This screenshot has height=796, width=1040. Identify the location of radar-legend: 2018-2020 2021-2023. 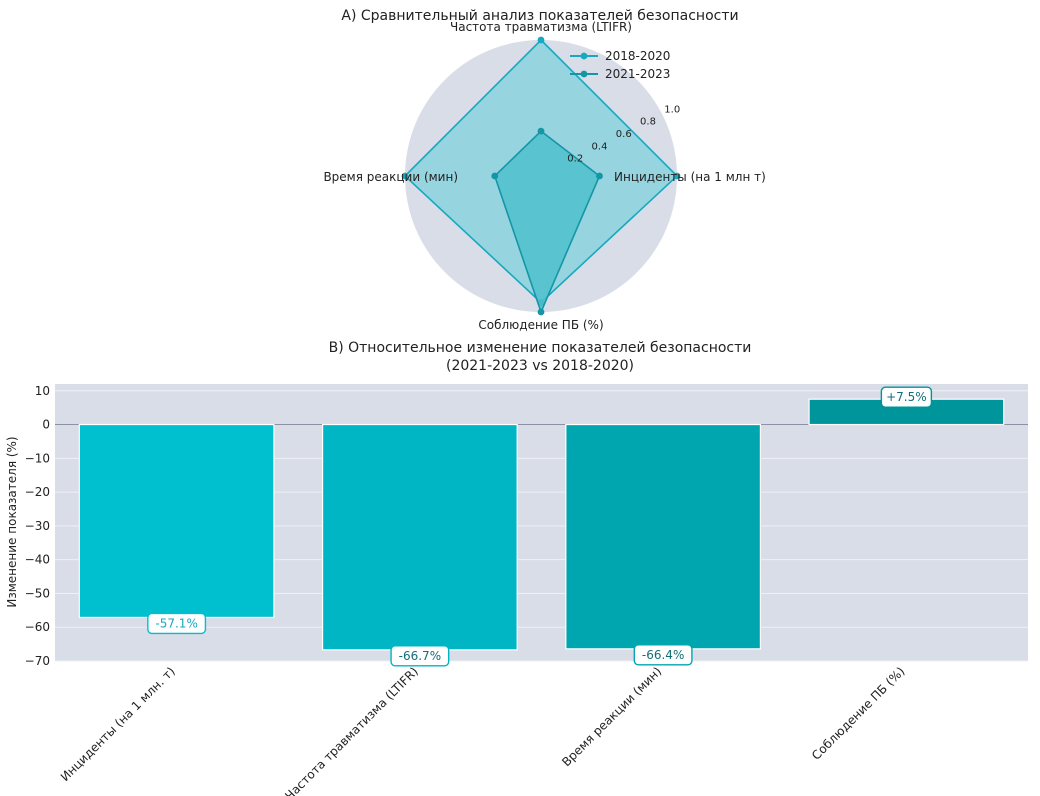
(620, 65).